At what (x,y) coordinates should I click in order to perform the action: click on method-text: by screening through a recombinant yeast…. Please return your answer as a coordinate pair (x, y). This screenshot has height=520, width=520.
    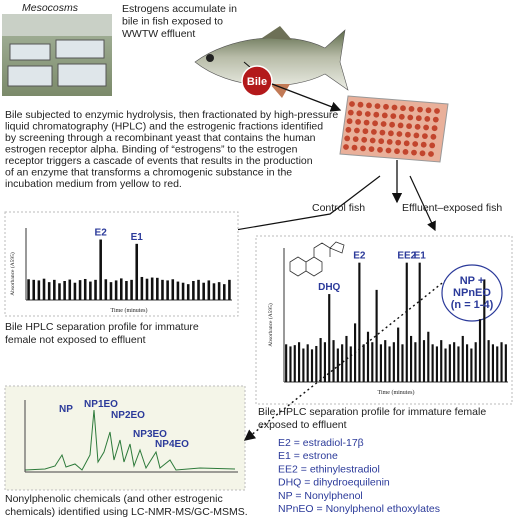
    Looking at the image, I should click on (160, 138).